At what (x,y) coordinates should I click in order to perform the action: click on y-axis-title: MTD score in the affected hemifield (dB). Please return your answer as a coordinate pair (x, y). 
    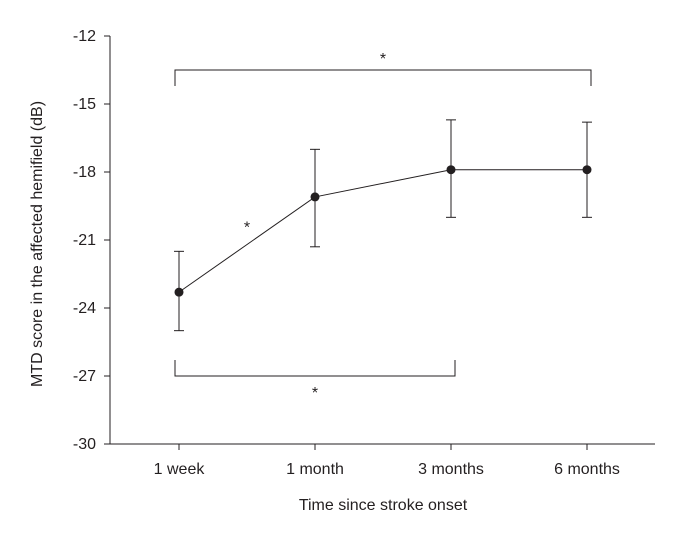
    Looking at the image, I should click on (37, 244).